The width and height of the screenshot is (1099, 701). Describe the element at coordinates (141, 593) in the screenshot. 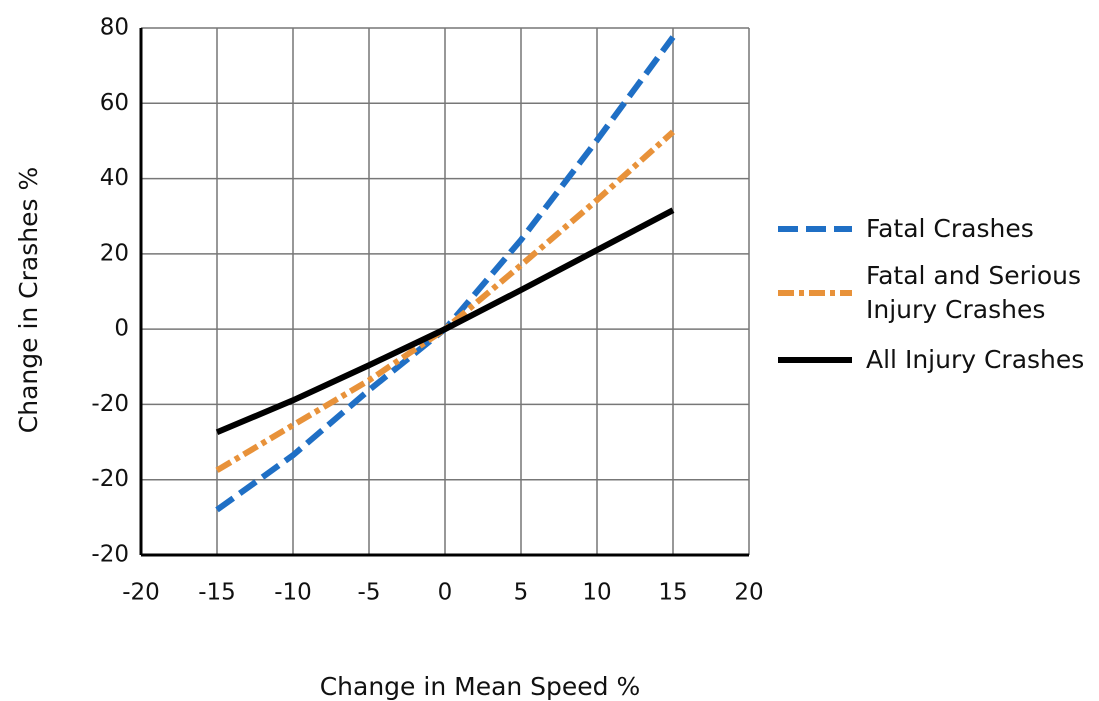

I see `x-tick-label: -20` at that location.